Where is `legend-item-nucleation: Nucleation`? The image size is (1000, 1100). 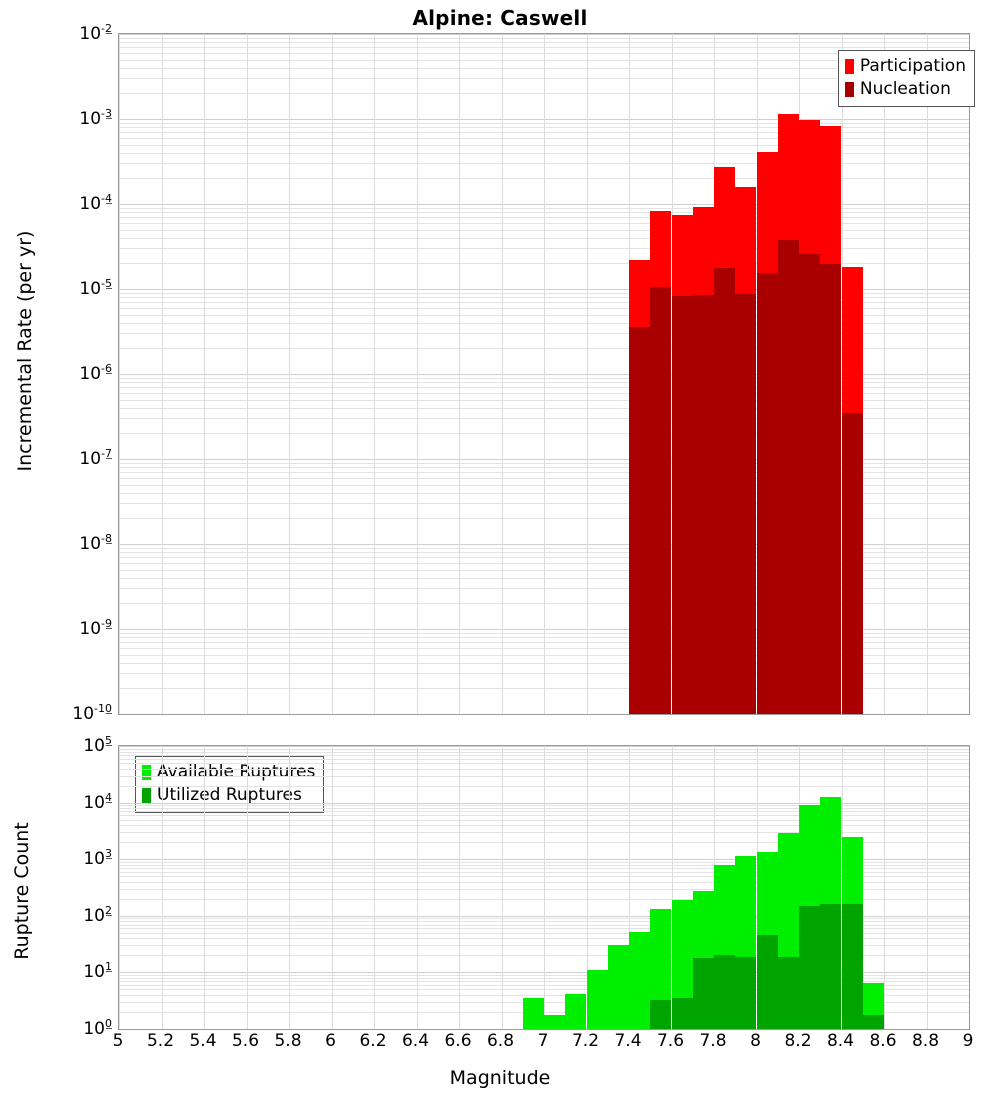 legend-item-nucleation: Nucleation is located at coordinates (905, 89).